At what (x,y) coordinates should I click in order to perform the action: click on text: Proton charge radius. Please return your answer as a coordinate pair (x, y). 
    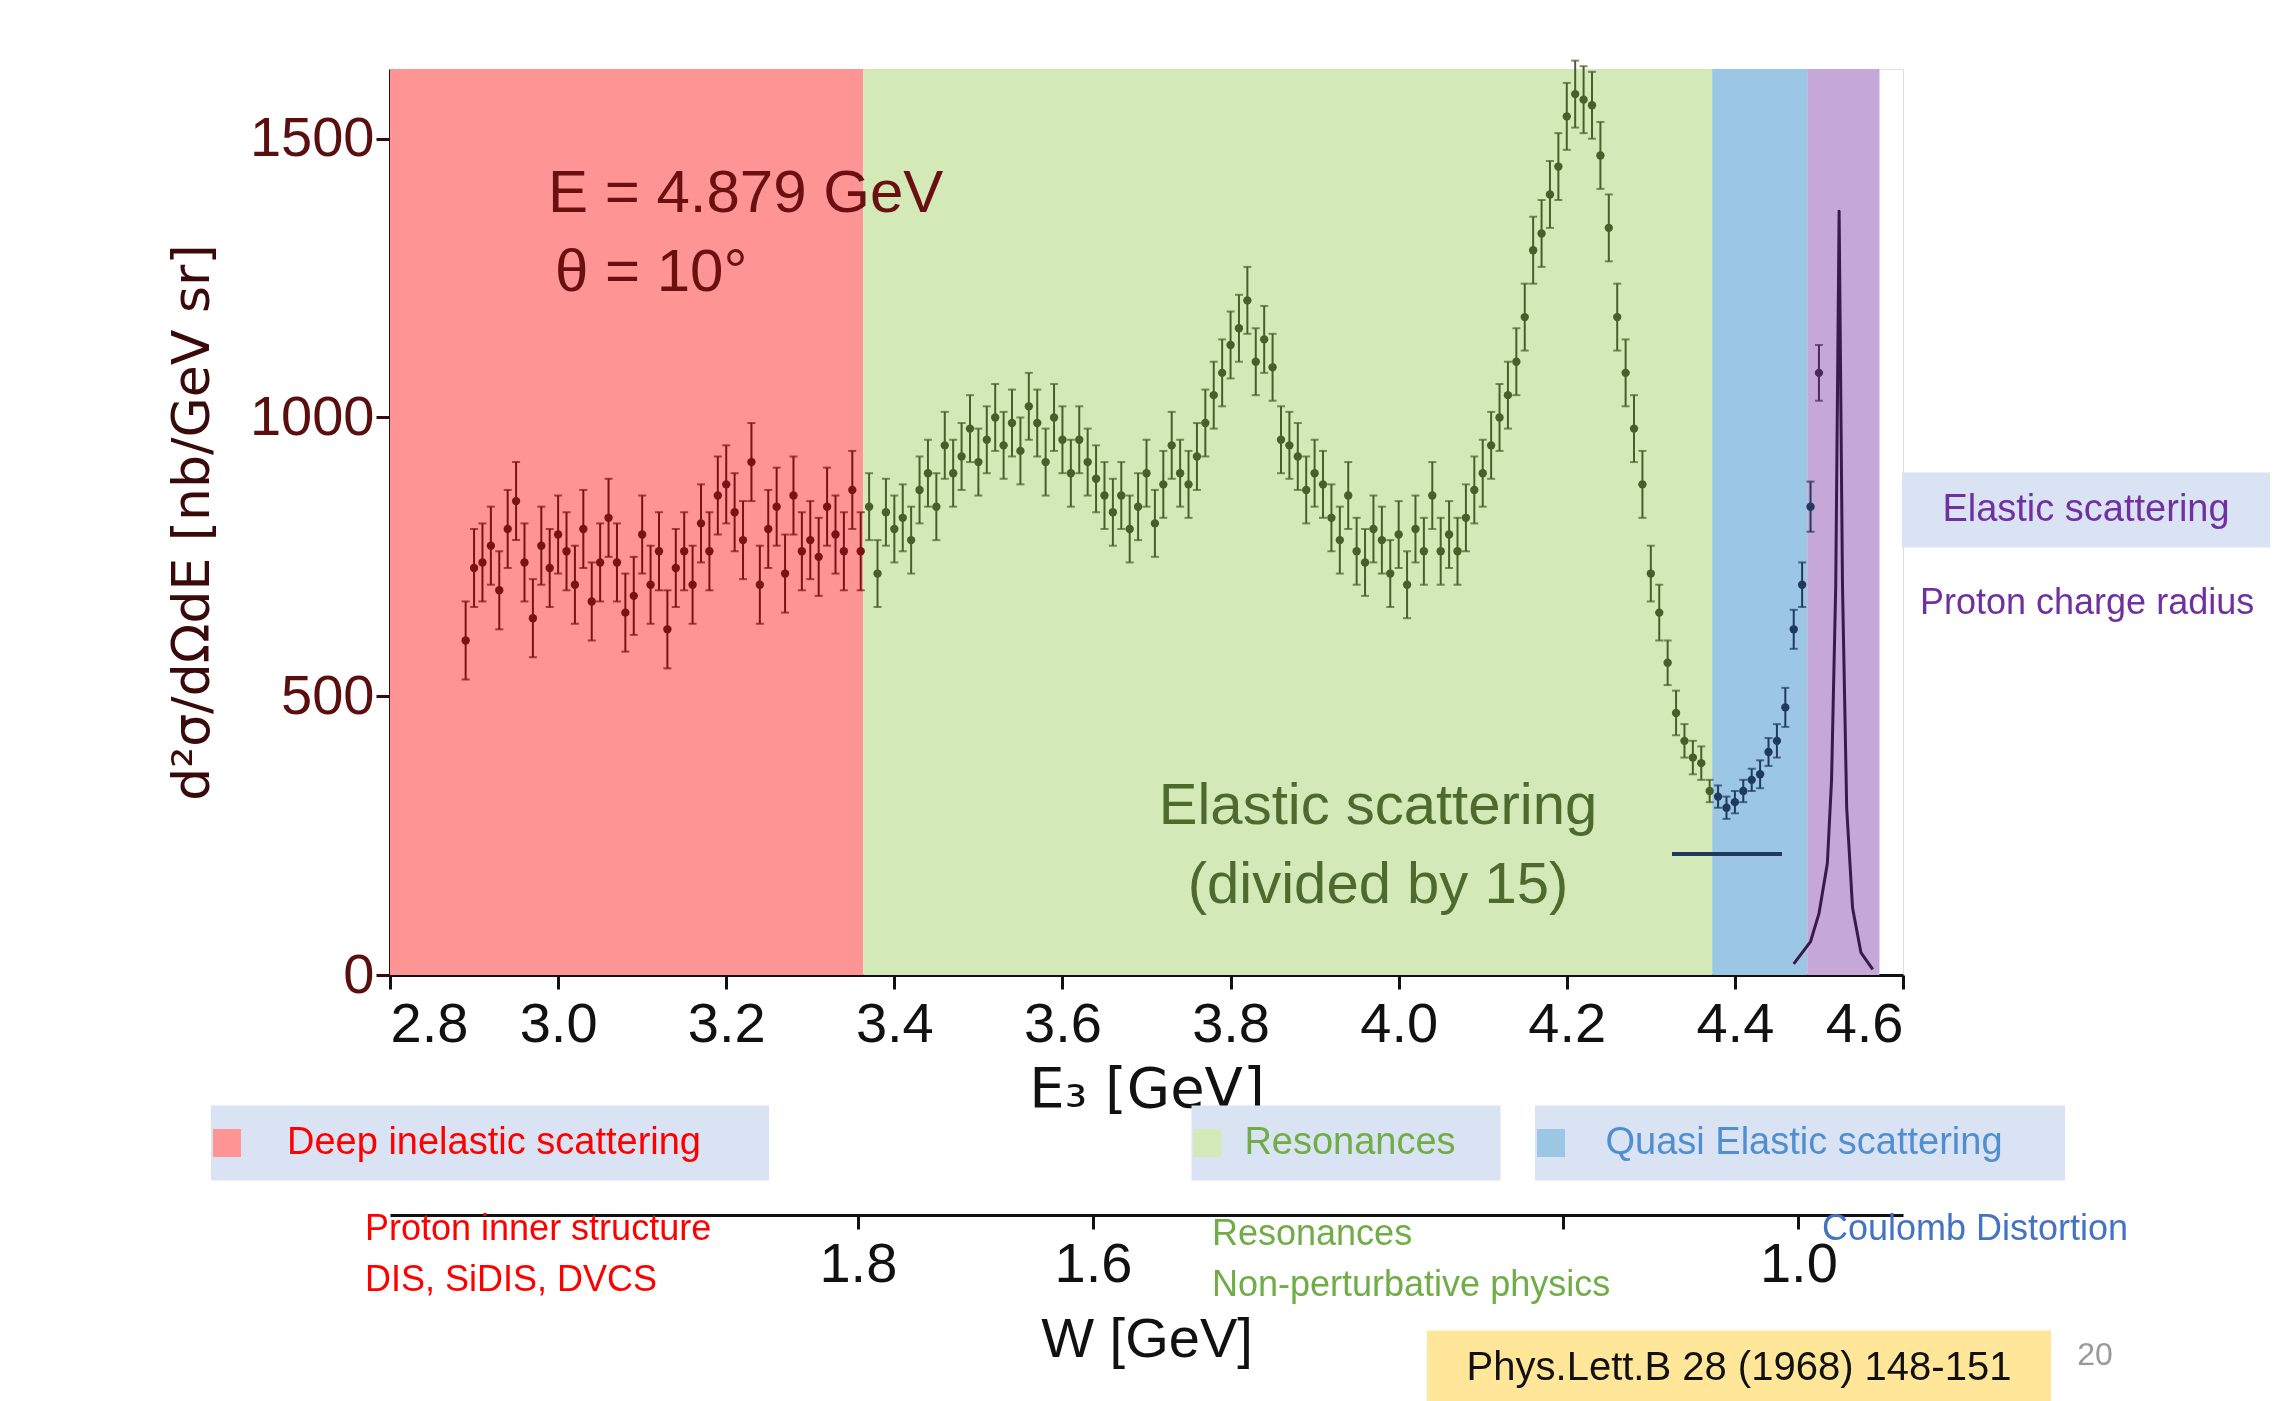
    Looking at the image, I should click on (2087, 601).